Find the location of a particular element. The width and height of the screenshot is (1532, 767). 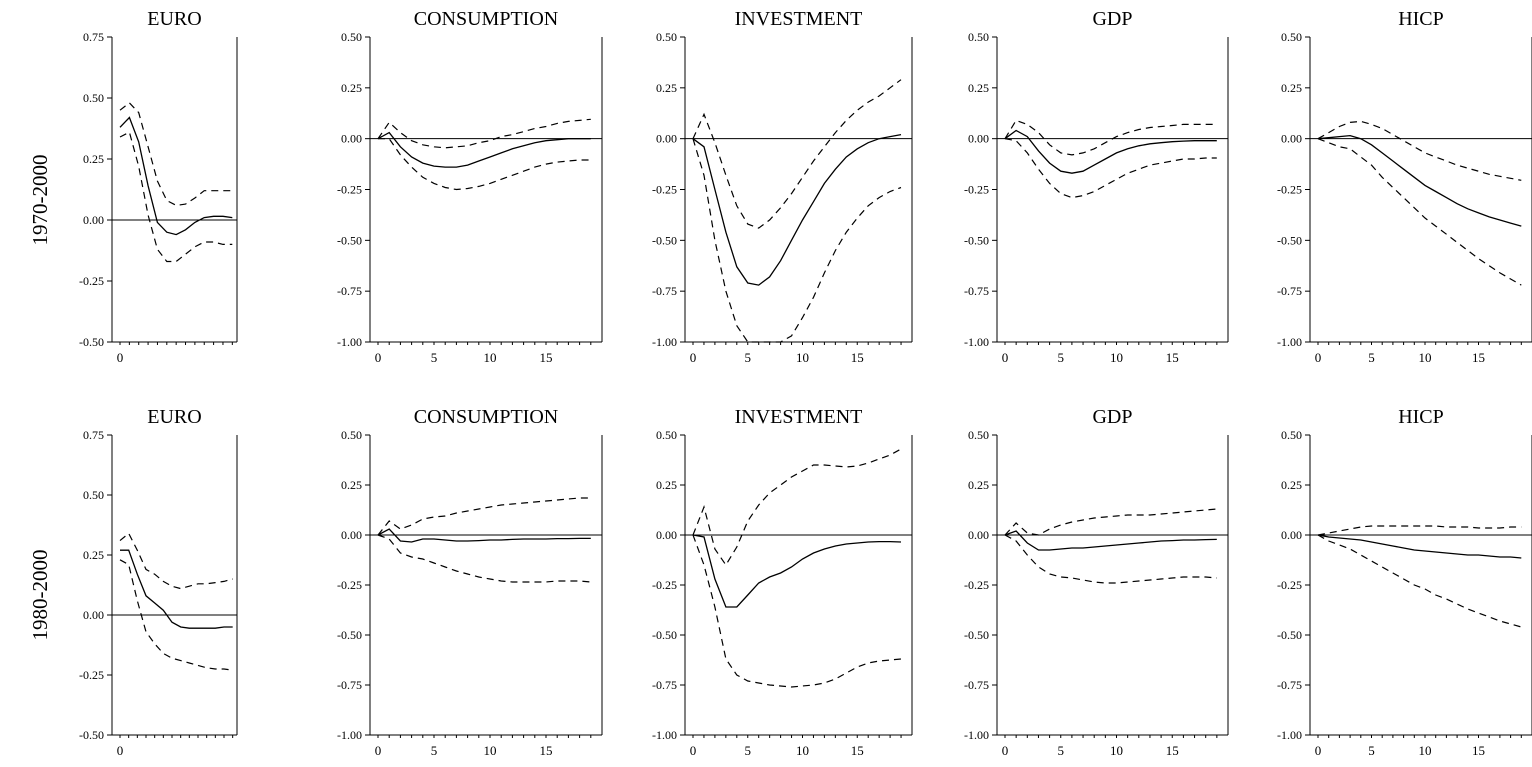

panel-title: HICP is located at coordinates (1421, 19).